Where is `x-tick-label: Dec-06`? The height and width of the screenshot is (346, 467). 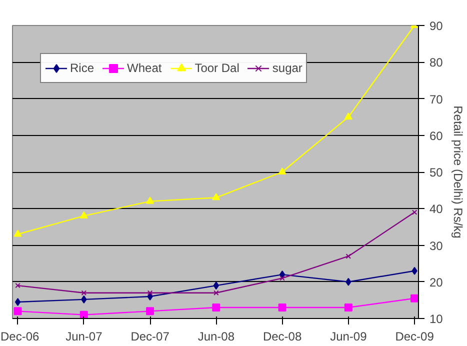 x-tick-label: Dec-06 is located at coordinates (20, 337).